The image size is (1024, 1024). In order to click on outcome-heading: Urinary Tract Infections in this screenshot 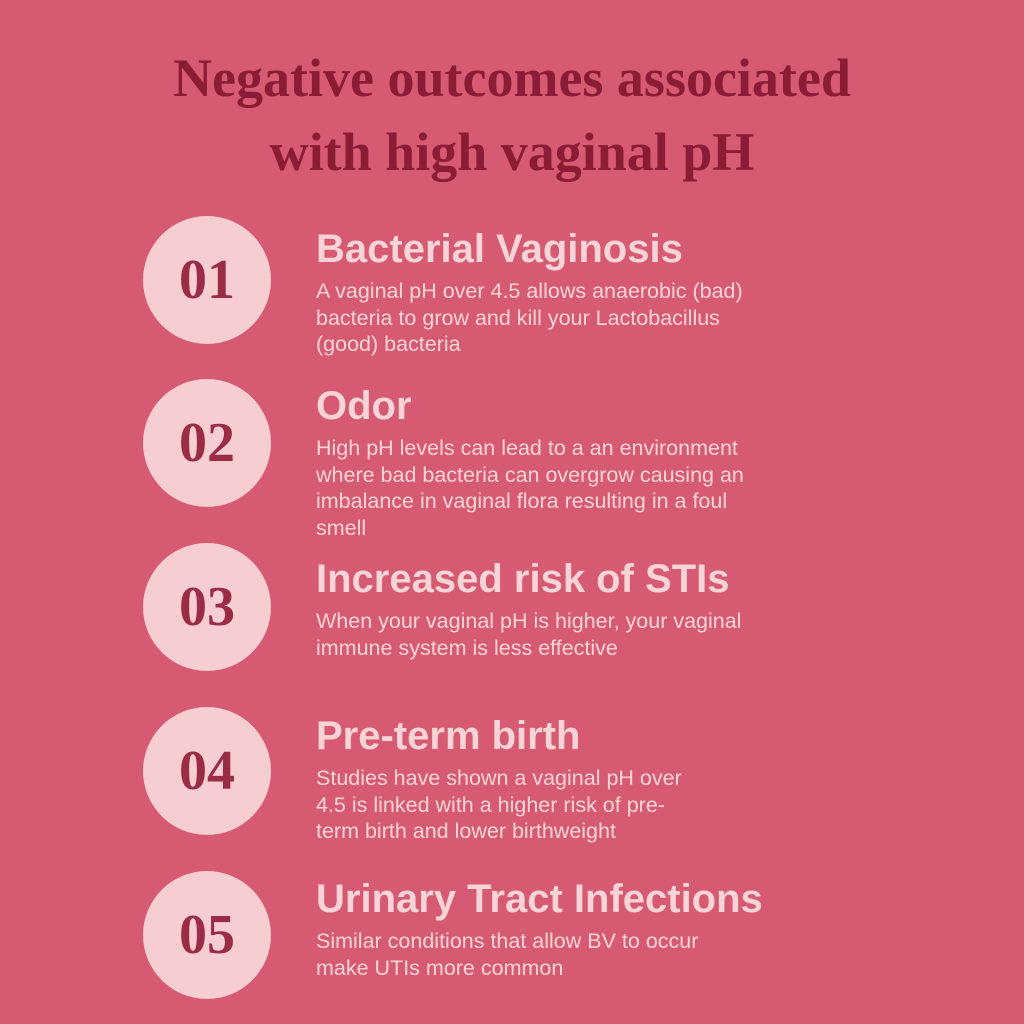, I will do `click(539, 899)`.